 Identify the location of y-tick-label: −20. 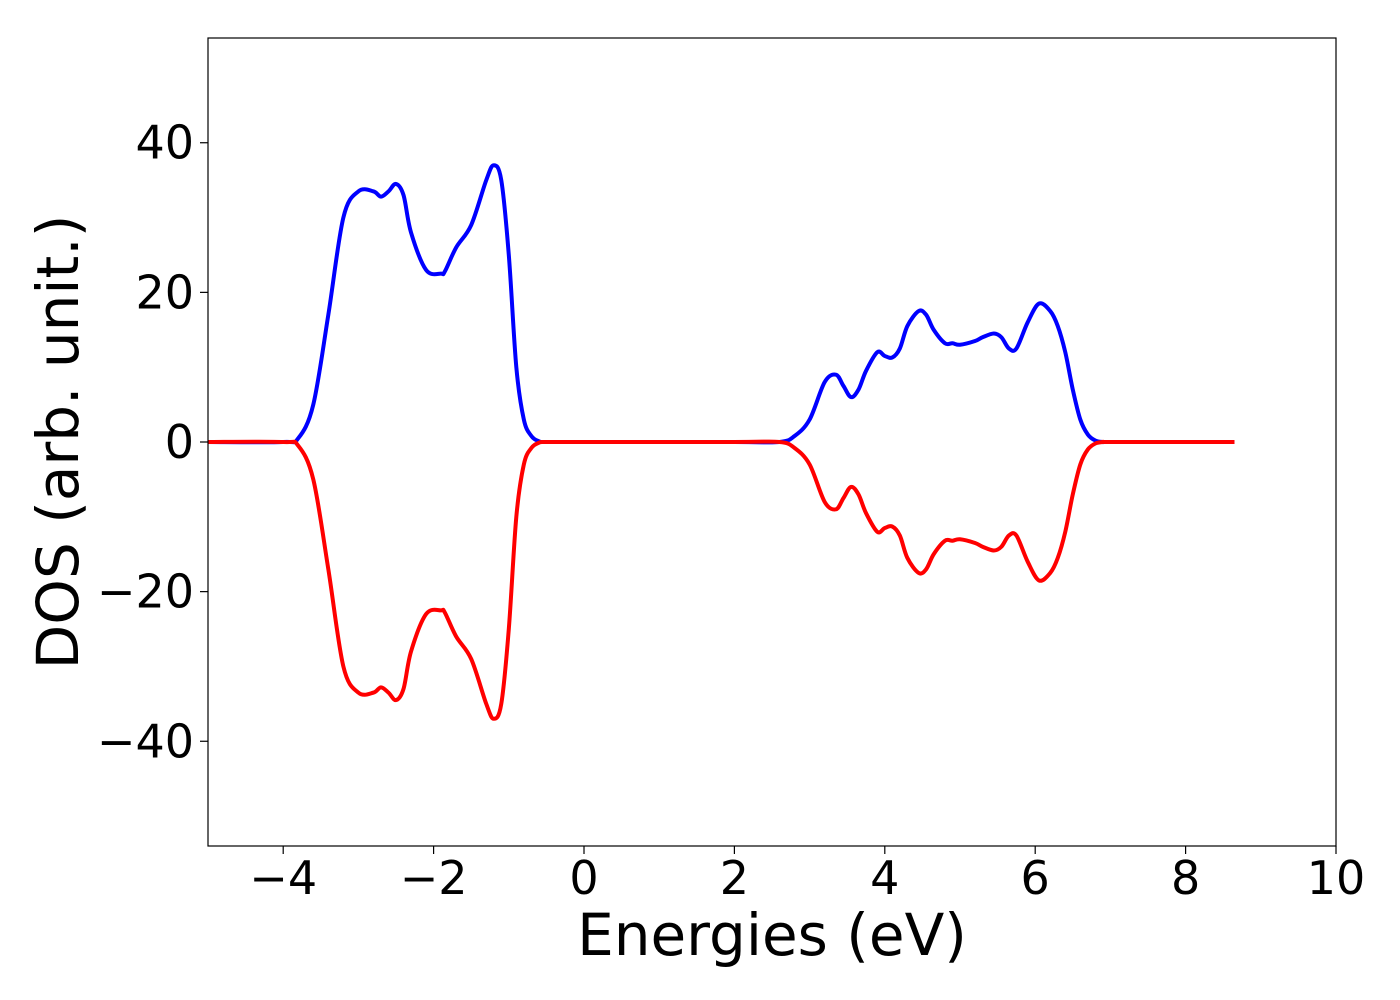
(145, 592).